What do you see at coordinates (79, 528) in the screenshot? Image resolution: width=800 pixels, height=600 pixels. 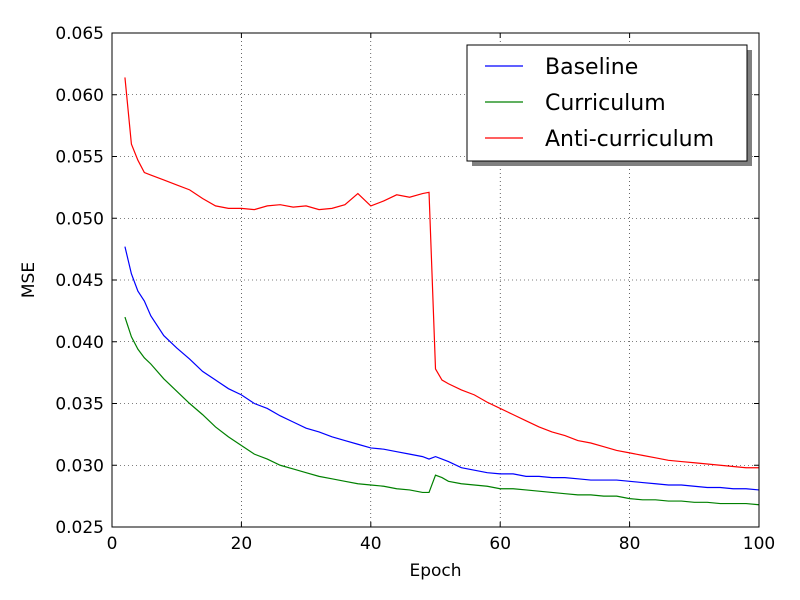 I see `y-tick-label: 0.025` at bounding box center [79, 528].